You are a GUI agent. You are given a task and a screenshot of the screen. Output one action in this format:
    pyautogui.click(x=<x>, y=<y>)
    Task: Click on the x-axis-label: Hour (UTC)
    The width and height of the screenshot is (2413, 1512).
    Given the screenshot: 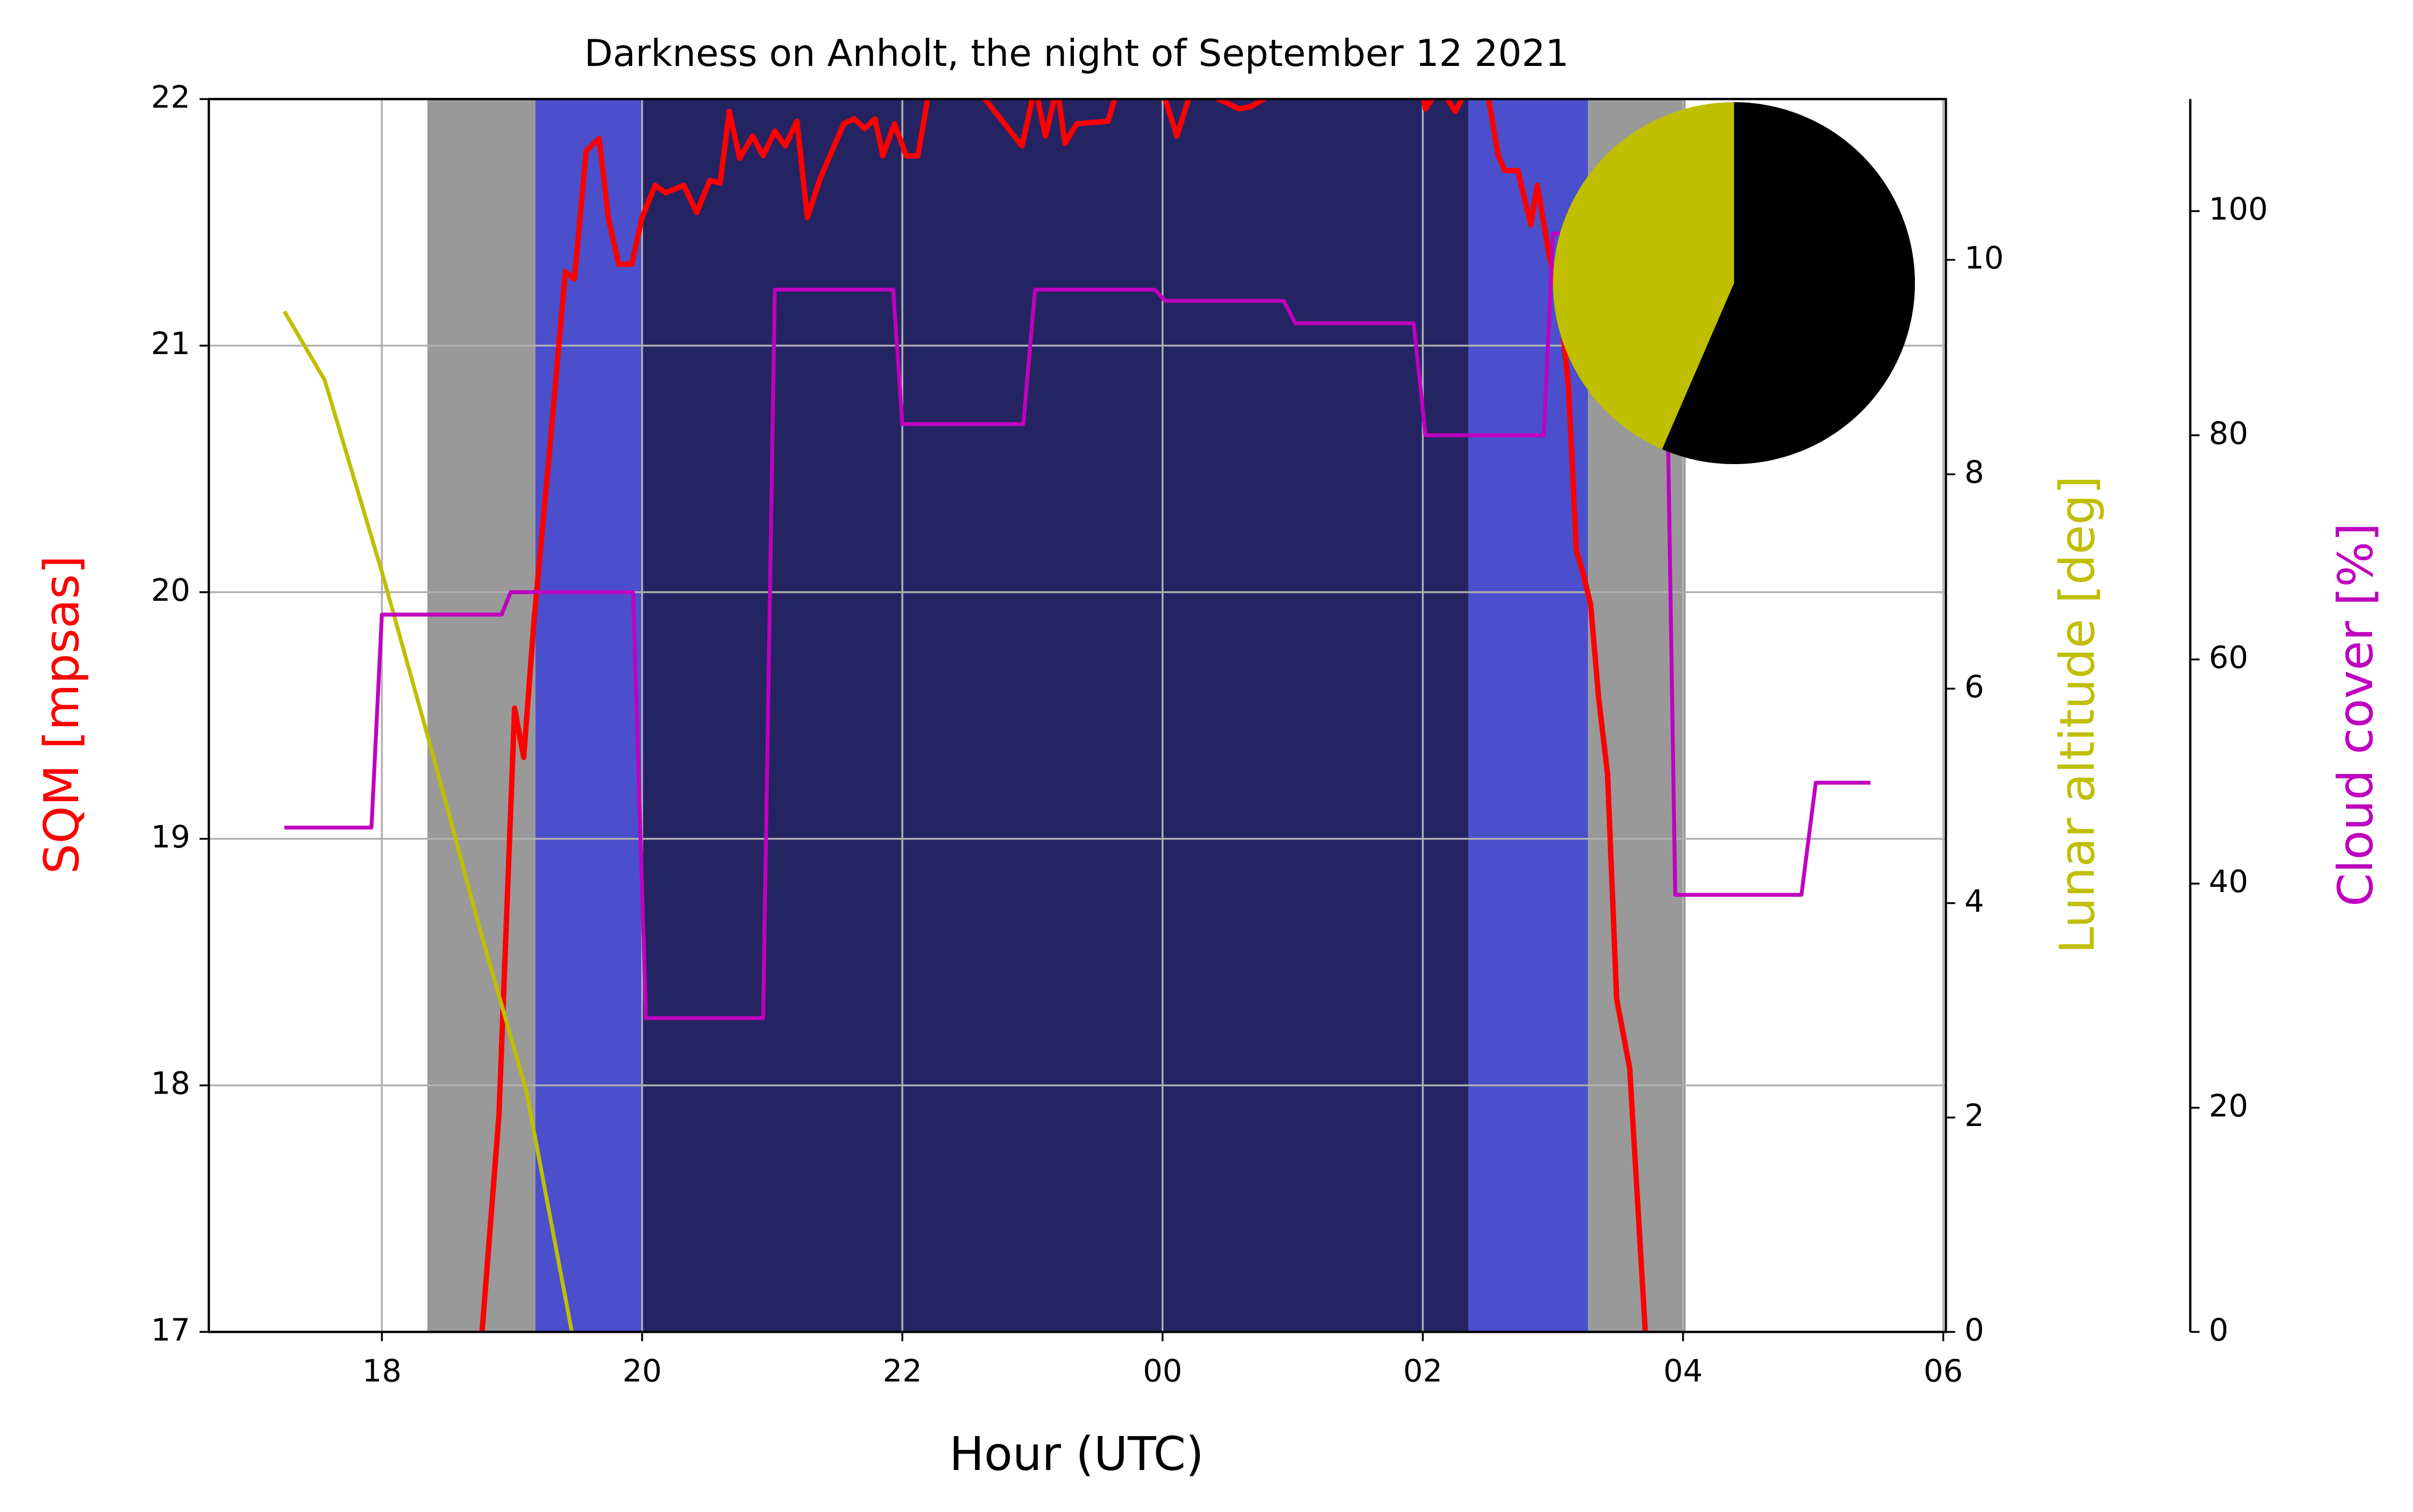 What is the action you would take?
    pyautogui.click(x=1077, y=1454)
    